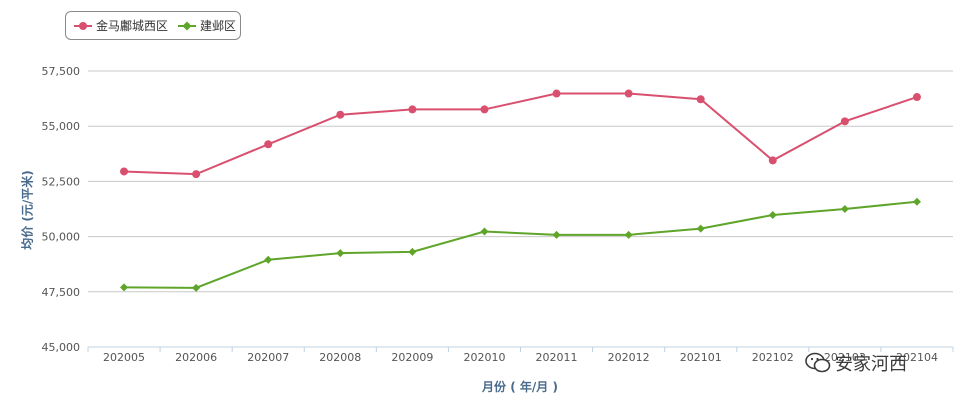 Image resolution: width=969 pixels, height=406 pixels. What do you see at coordinates (27, 210) in the screenshot?
I see `y-axis-title: 均价 (元/平米)` at bounding box center [27, 210].